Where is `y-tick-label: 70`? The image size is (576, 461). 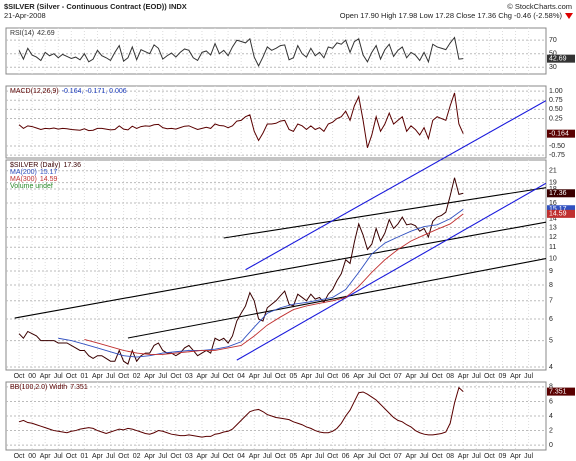 y-tick-label: 70 is located at coordinates (553, 40).